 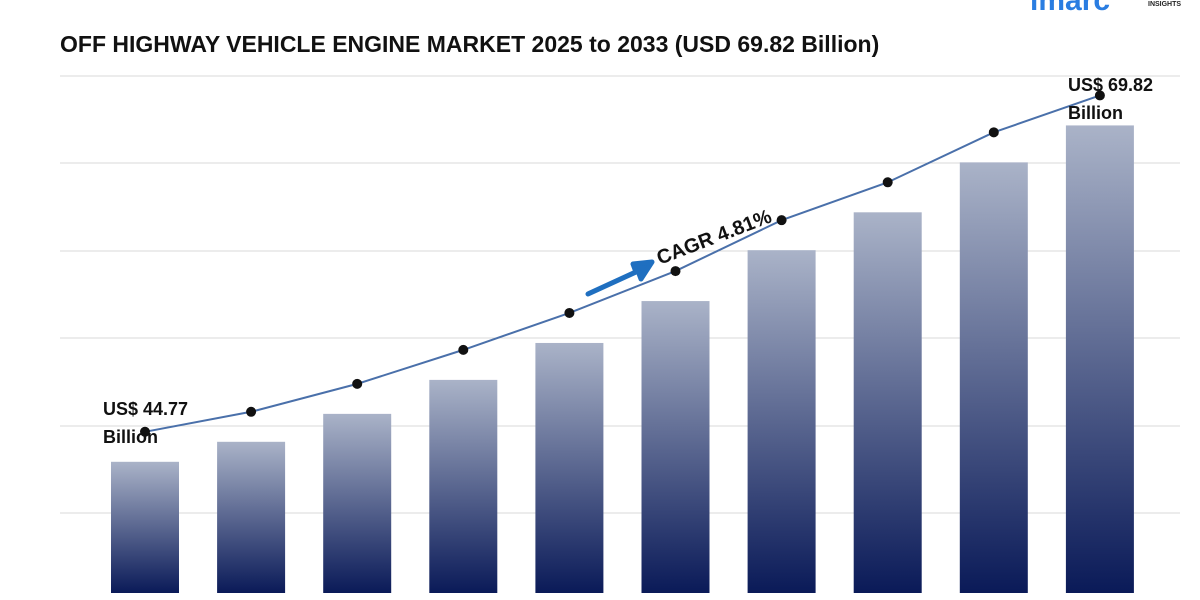 What do you see at coordinates (1095, 113) in the screenshot?
I see `end-label: Billion` at bounding box center [1095, 113].